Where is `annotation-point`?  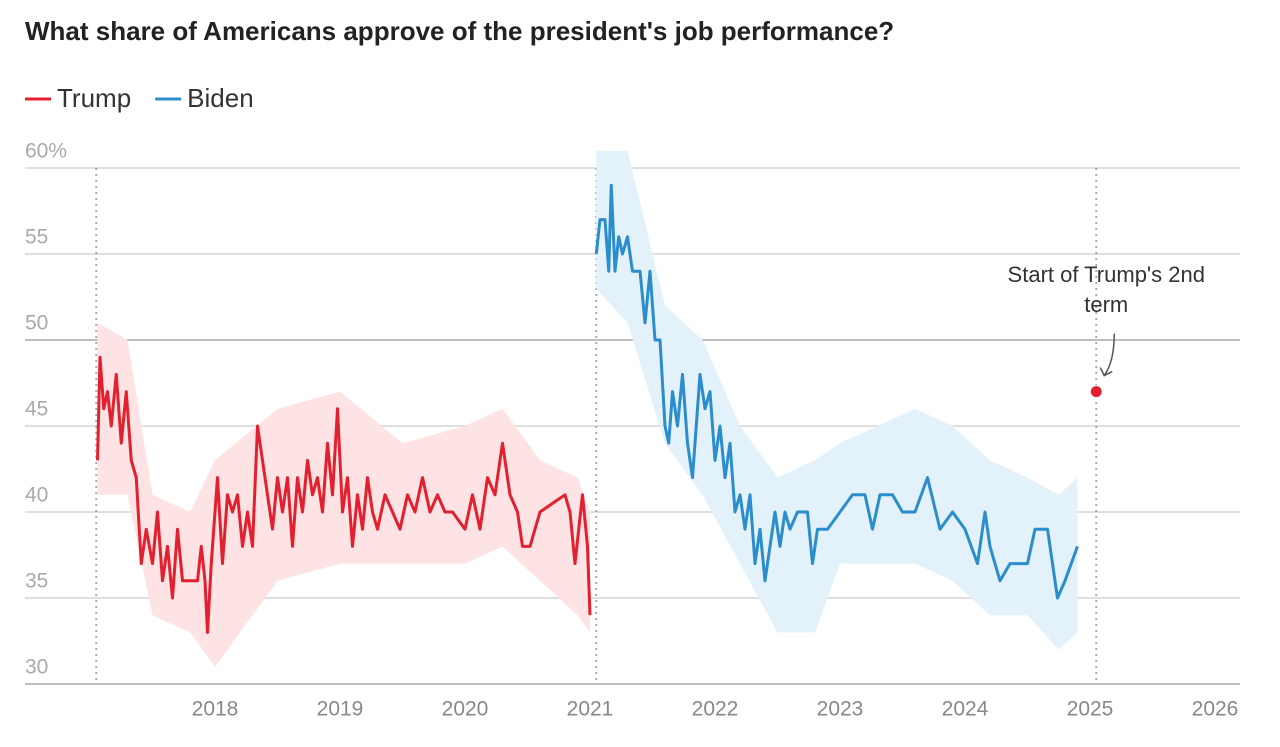 annotation-point is located at coordinates (1096, 392).